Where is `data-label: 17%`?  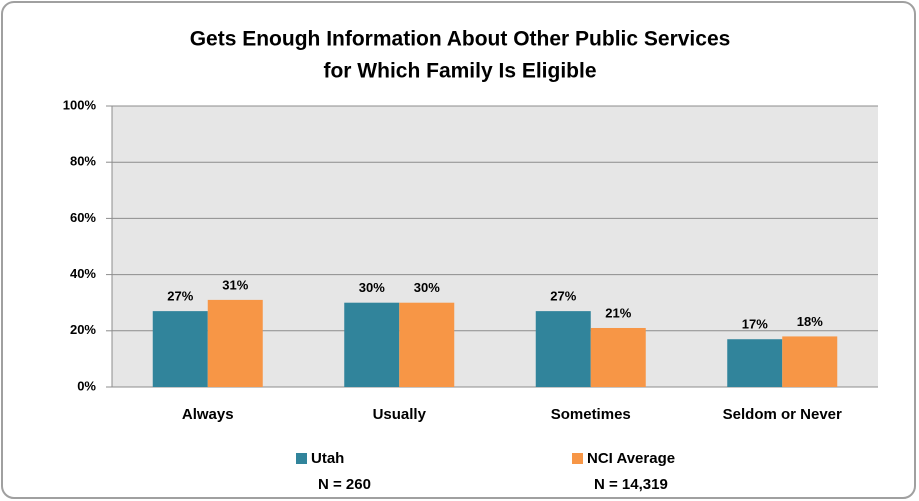
data-label: 17% is located at coordinates (755, 324).